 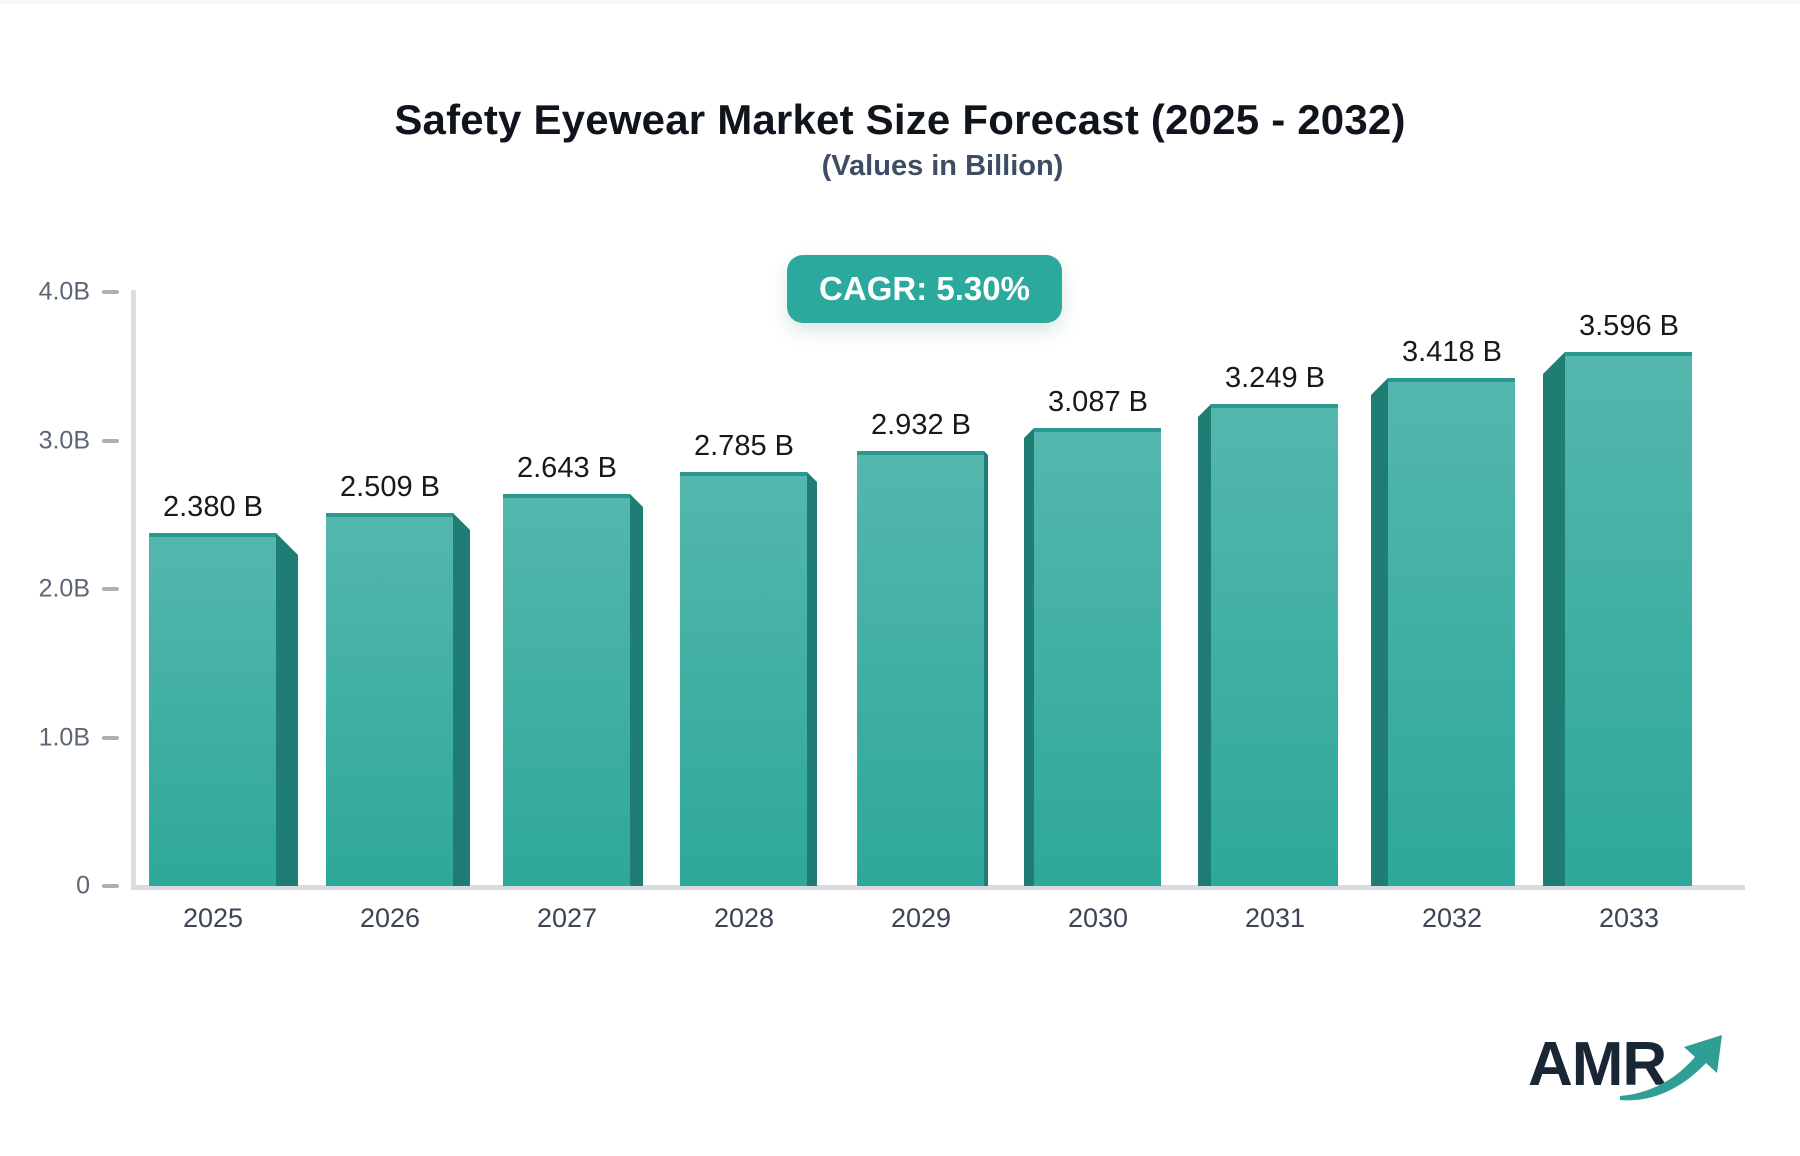 What do you see at coordinates (64, 737) in the screenshot?
I see `y-axis-label: 1.0B` at bounding box center [64, 737].